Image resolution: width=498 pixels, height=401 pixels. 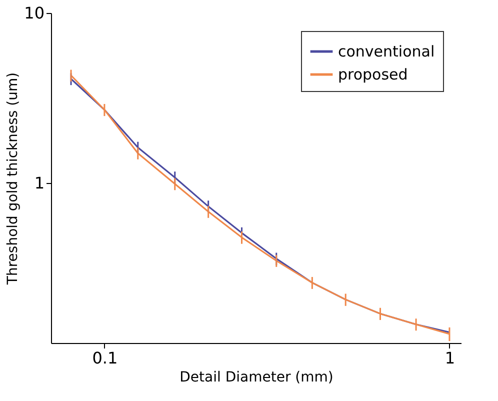 What do you see at coordinates (373, 75) in the screenshot?
I see `legend-label: proposed` at bounding box center [373, 75].